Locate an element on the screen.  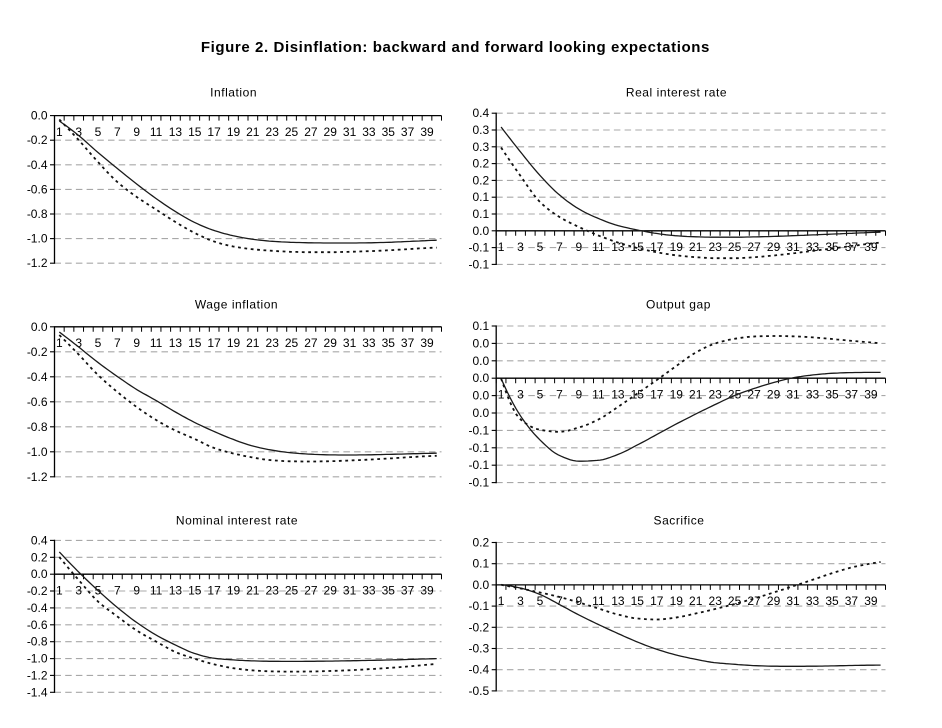
svg-text: -0.6 is located at coordinates (37, 402).